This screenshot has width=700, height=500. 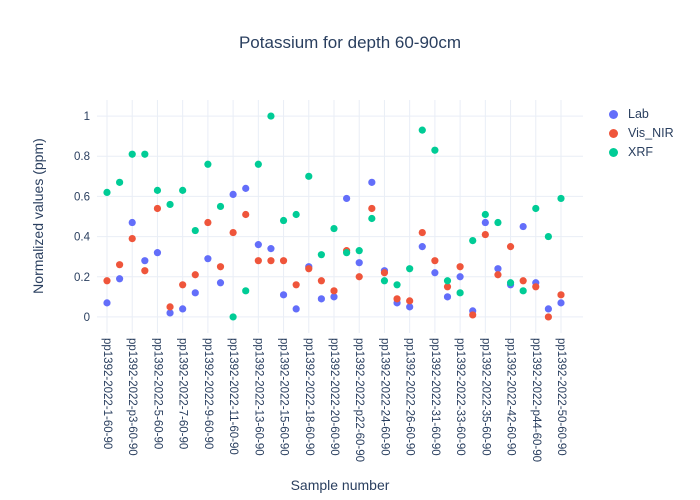 What do you see at coordinates (641, 152) in the screenshot?
I see `legend-item-xrf: XRF` at bounding box center [641, 152].